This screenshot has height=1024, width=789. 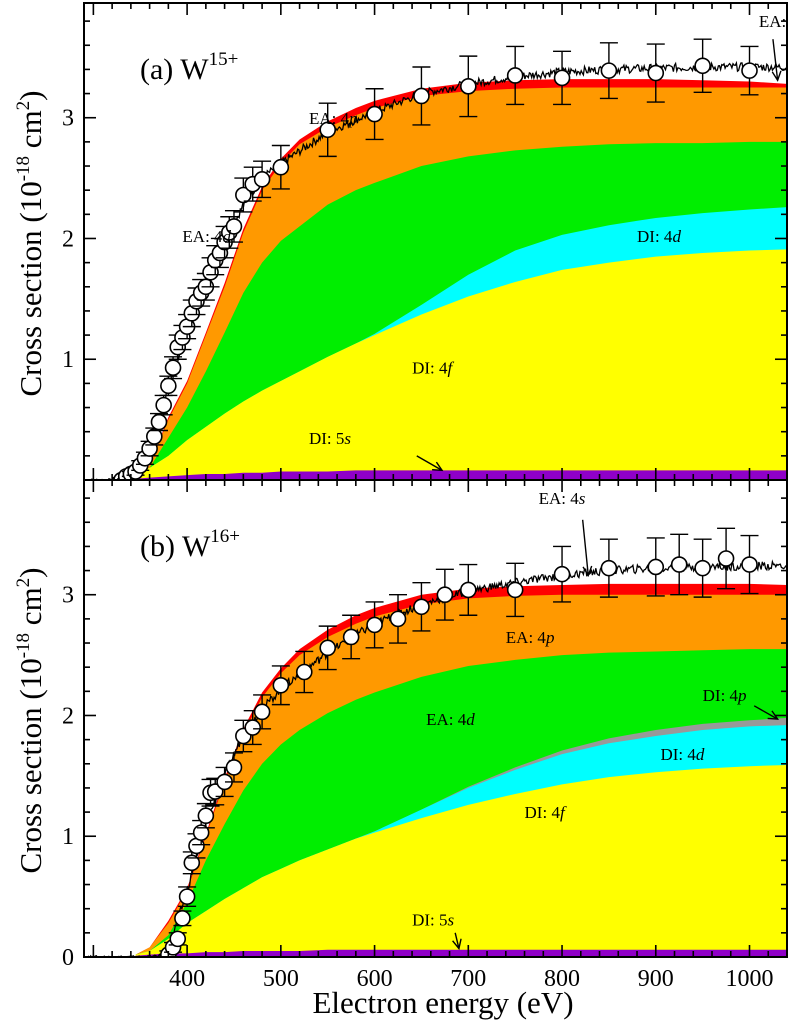 I want to click on y-axis-title-close: ), so click(x=30, y=572).